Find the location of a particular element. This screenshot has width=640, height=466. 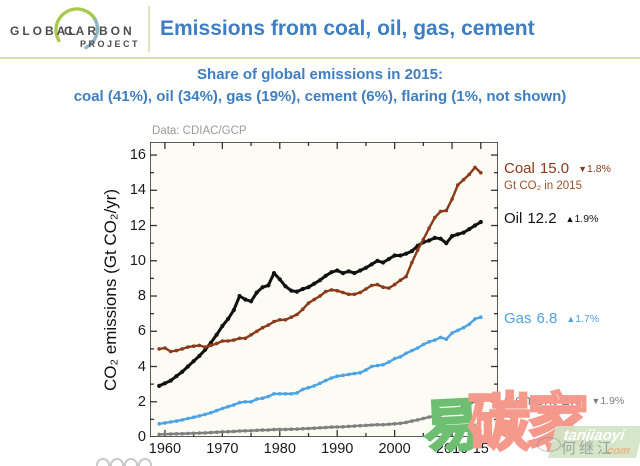

logo-arc-icon is located at coordinates (77, 28).